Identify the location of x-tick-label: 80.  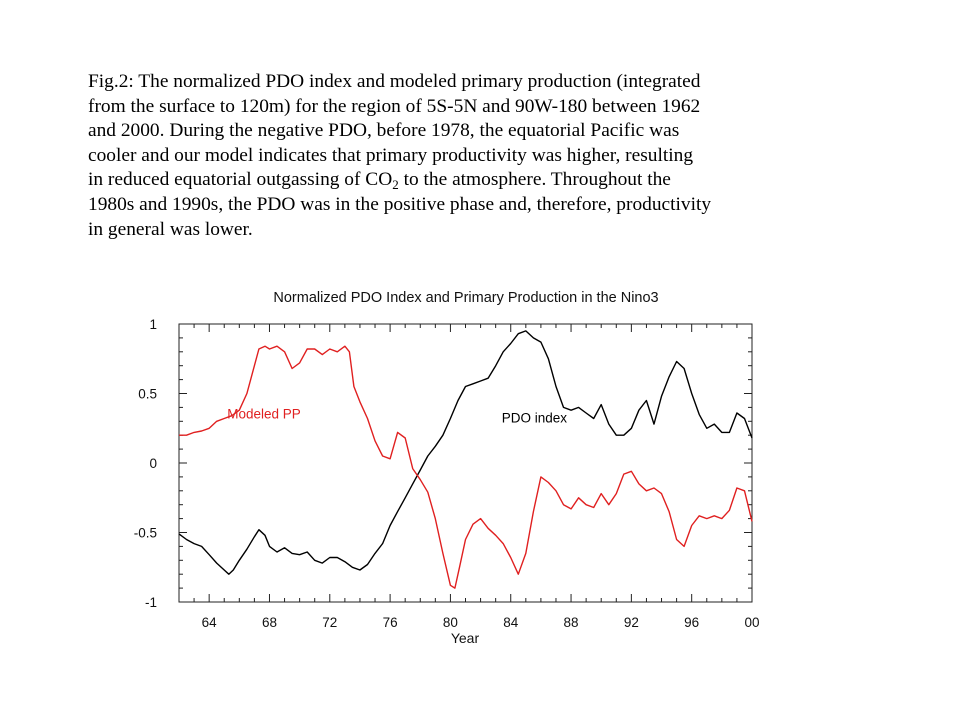
(450, 622).